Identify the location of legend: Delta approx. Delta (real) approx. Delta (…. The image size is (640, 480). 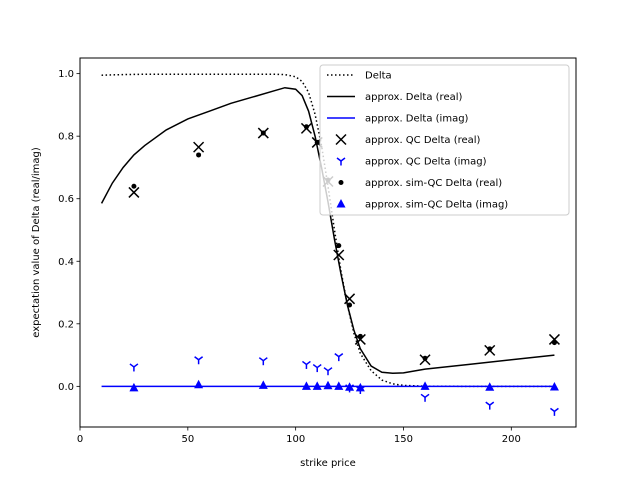
(444, 140).